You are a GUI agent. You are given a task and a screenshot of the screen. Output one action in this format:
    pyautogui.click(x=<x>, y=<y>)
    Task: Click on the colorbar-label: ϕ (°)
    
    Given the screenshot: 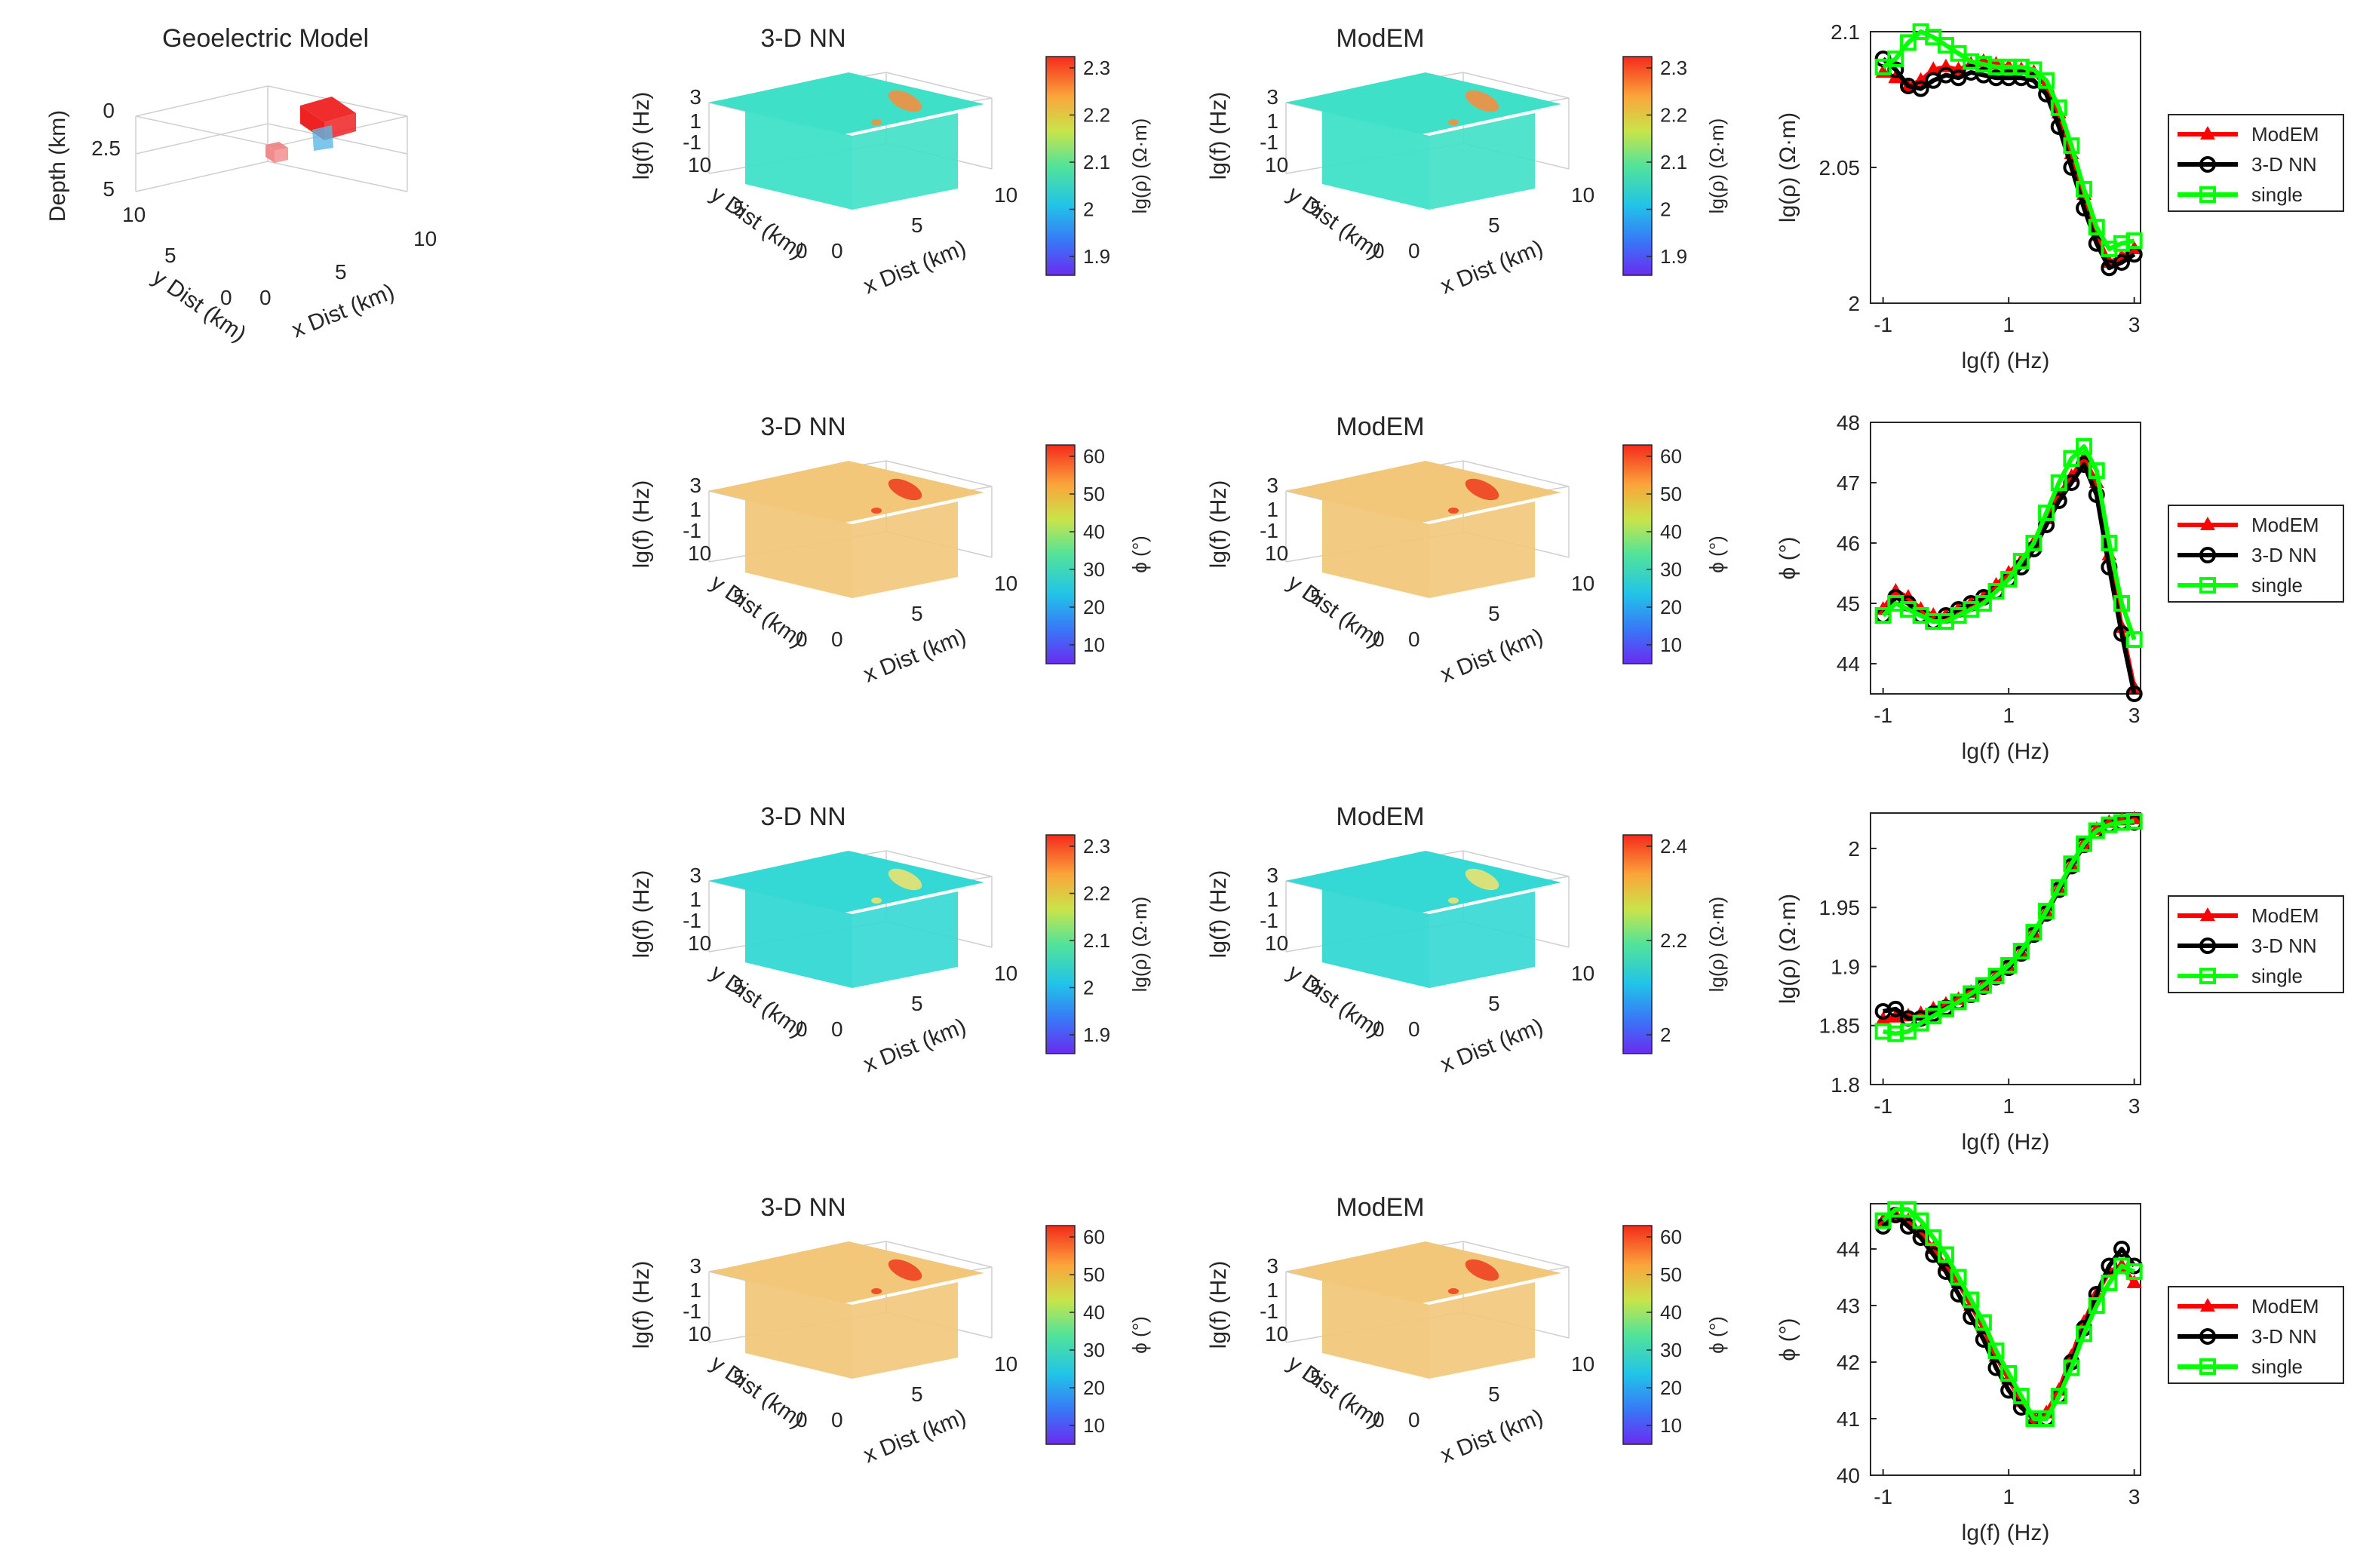 What is the action you would take?
    pyautogui.click(x=1716, y=1335)
    